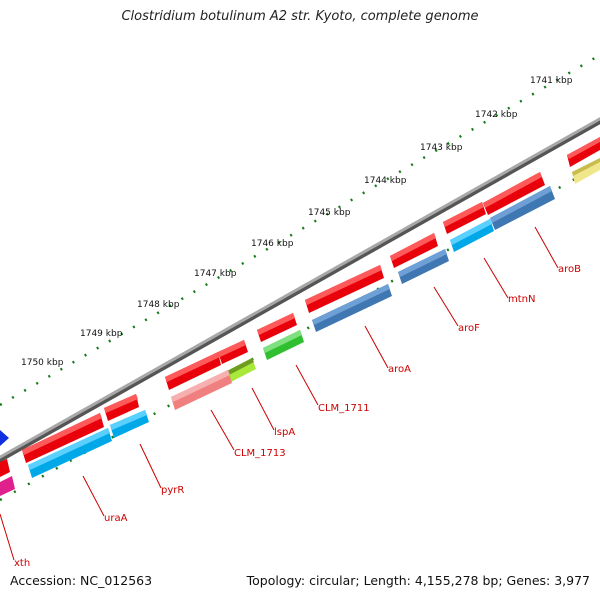 The height and width of the screenshot is (600, 600). I want to click on gene-label-clm-1711: CLM_1711, so click(344, 408).